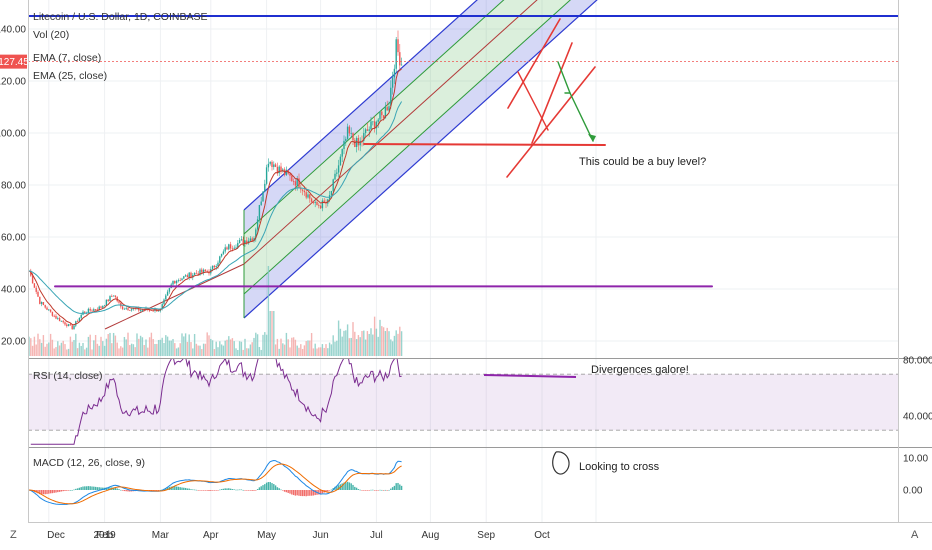 Image resolution: width=932 pixels, height=550 pixels. Describe the element at coordinates (431, 535) in the screenshot. I see `time-tick-label: Aug` at that location.